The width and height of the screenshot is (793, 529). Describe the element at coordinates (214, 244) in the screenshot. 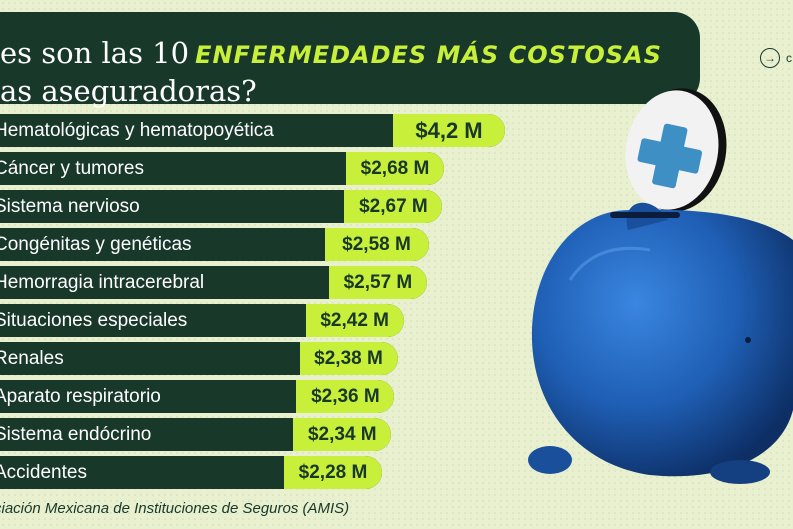

I see `chart-row: Congénitas y genéticas $2,58 M` at that location.